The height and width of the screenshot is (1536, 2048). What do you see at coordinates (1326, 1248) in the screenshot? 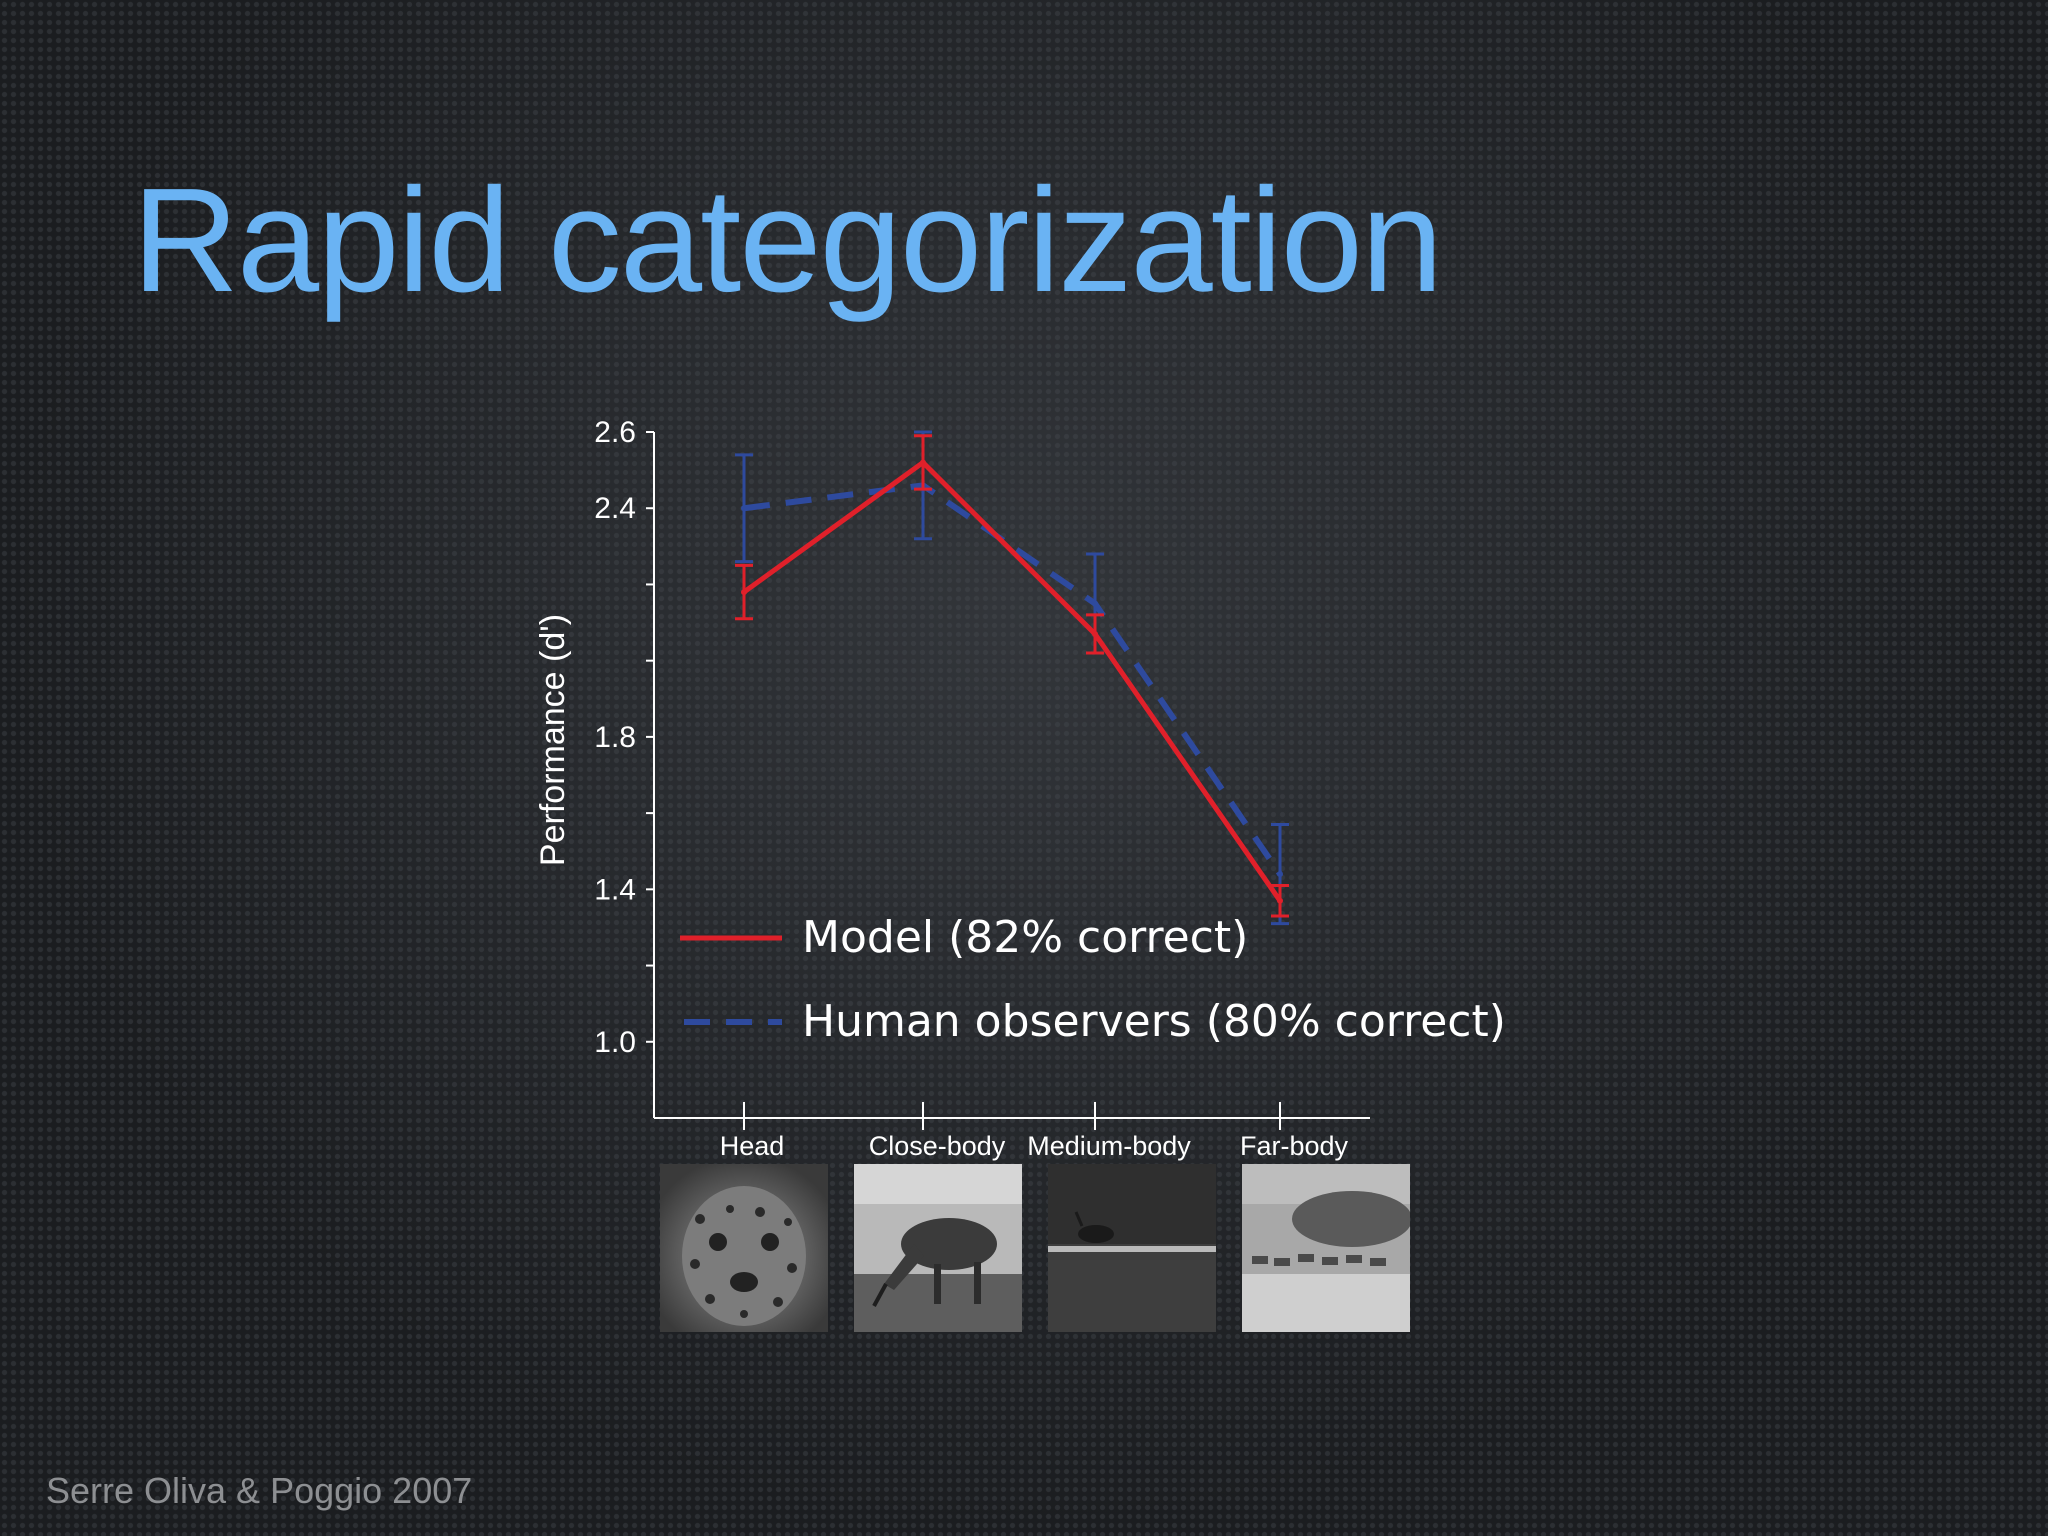
I see `herd-far-photo-icon` at bounding box center [1326, 1248].